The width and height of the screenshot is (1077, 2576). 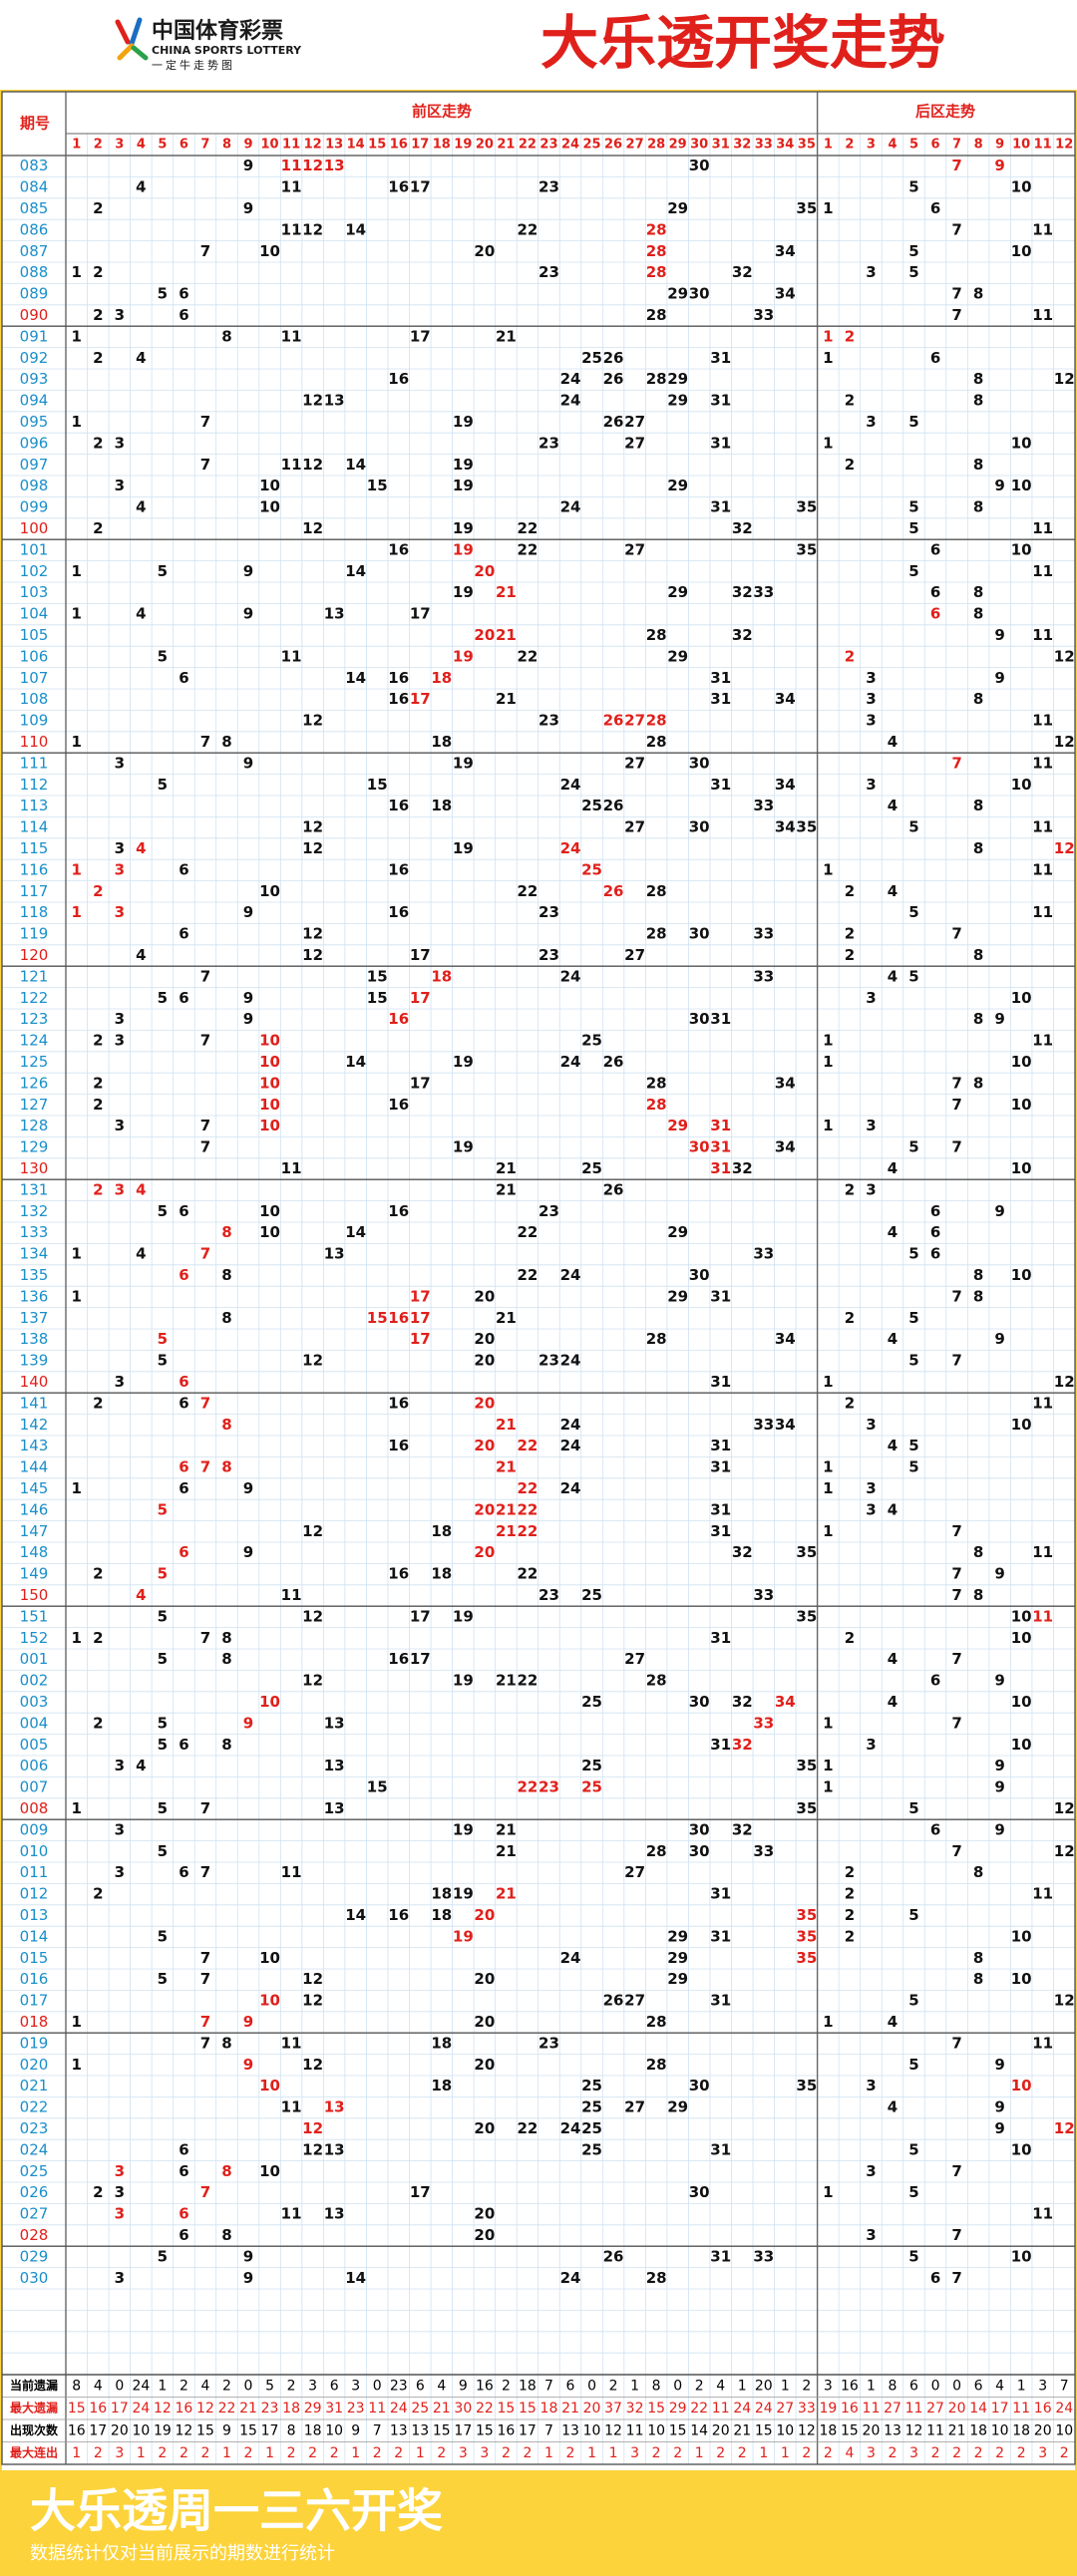 I want to click on front-number: 31, so click(x=720, y=1509).